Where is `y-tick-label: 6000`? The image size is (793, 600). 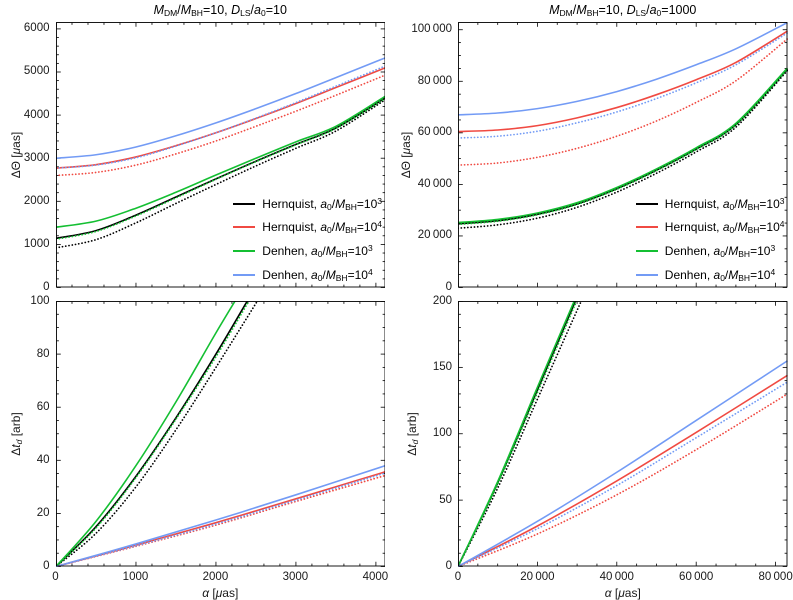
y-tick-label: 6000 is located at coordinates (36, 28).